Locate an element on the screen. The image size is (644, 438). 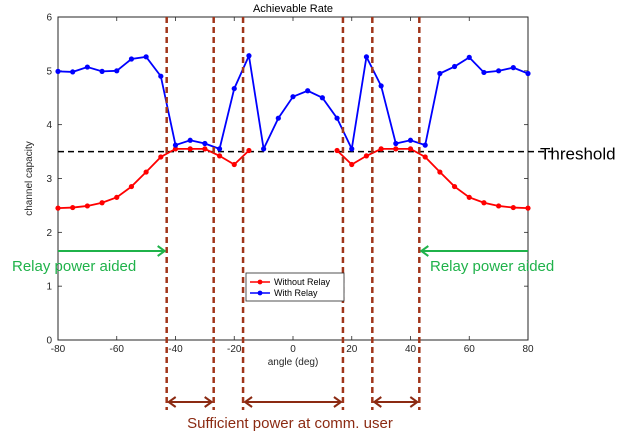
x-tick-label: -60 is located at coordinates (117, 349).